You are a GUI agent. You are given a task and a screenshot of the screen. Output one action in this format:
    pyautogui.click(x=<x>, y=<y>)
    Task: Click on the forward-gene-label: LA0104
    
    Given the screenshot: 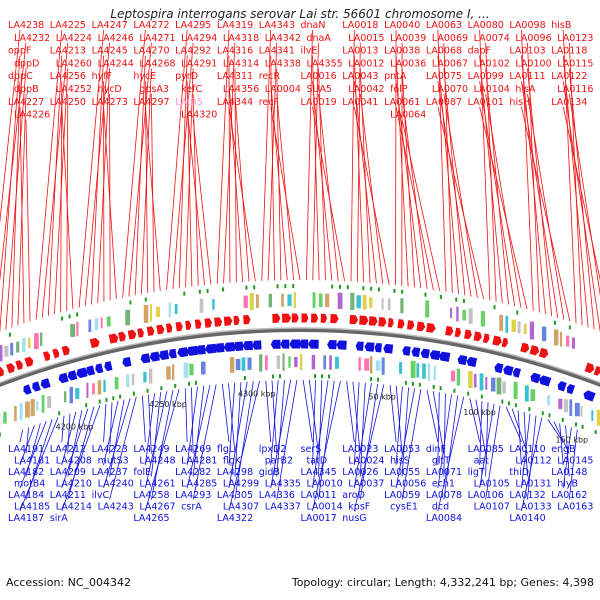 What is the action you would take?
    pyautogui.click(x=492, y=89)
    